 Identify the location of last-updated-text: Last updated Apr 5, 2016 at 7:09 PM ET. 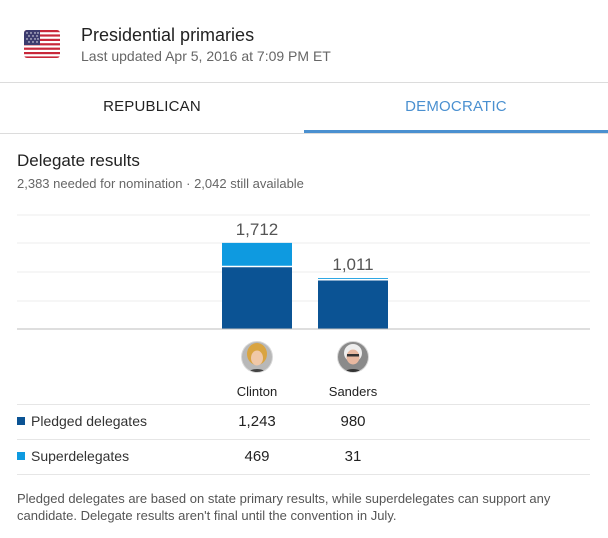
(206, 56).